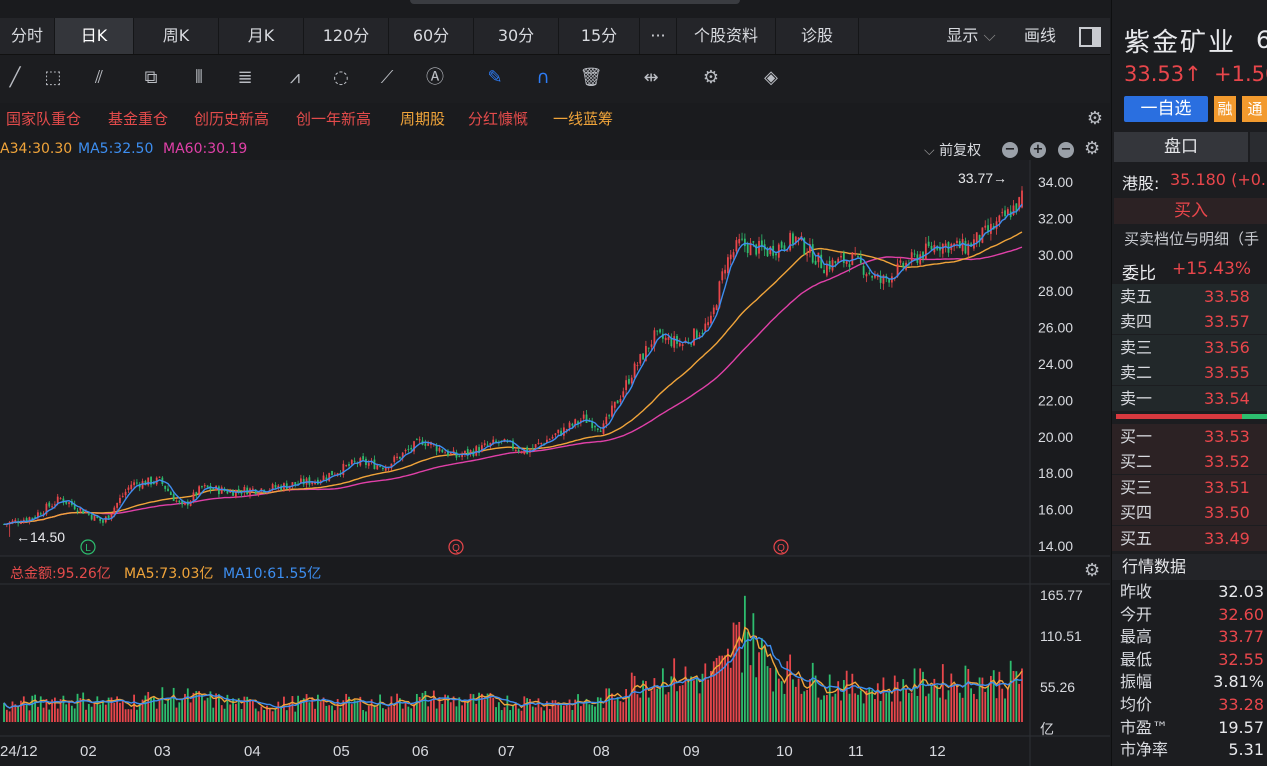 This screenshot has width=1267, height=766. What do you see at coordinates (1190, 211) in the screenshot?
I see `buy-in-button: 买入` at bounding box center [1190, 211].